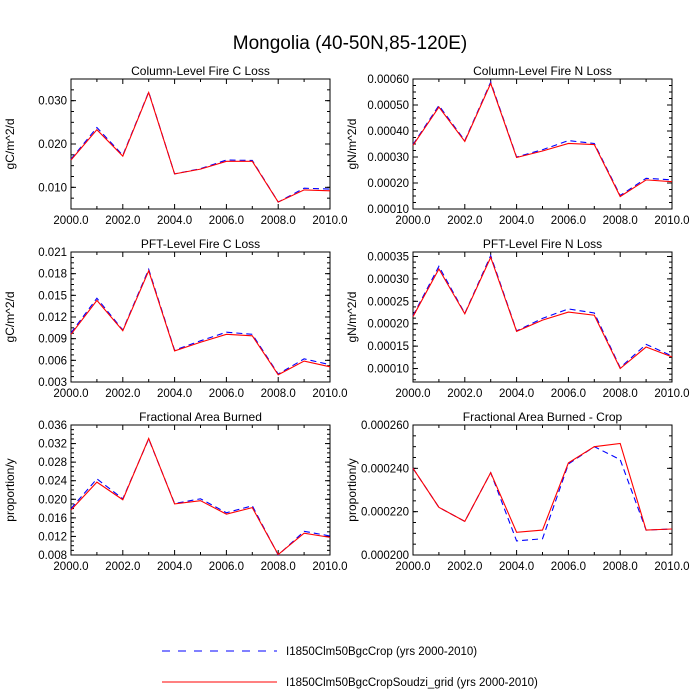  I want to click on y-tick-label: 0.00040, so click(388, 132).